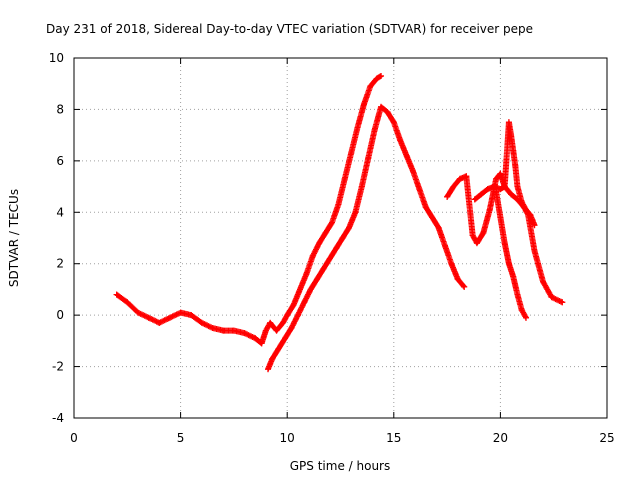 The image size is (640, 480). What do you see at coordinates (60, 161) in the screenshot?
I see `y-tick-label: 6` at bounding box center [60, 161].